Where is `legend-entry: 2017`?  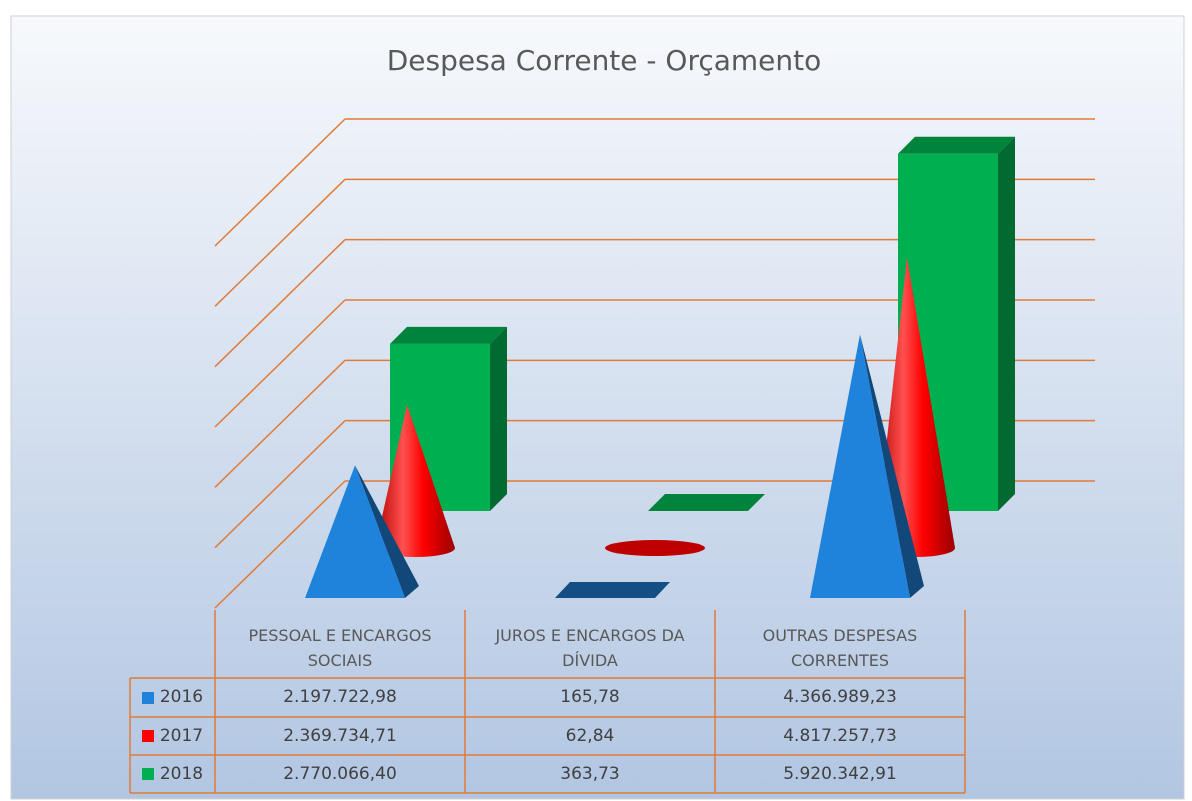
legend-entry: 2017 is located at coordinates (172, 736).